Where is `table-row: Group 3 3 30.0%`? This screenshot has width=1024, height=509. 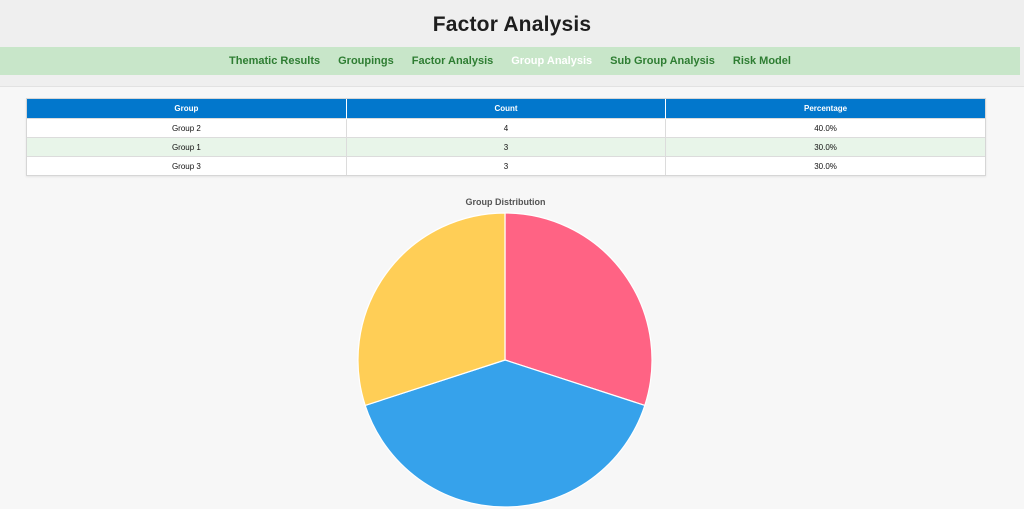 table-row: Group 3 3 30.0% is located at coordinates (506, 165).